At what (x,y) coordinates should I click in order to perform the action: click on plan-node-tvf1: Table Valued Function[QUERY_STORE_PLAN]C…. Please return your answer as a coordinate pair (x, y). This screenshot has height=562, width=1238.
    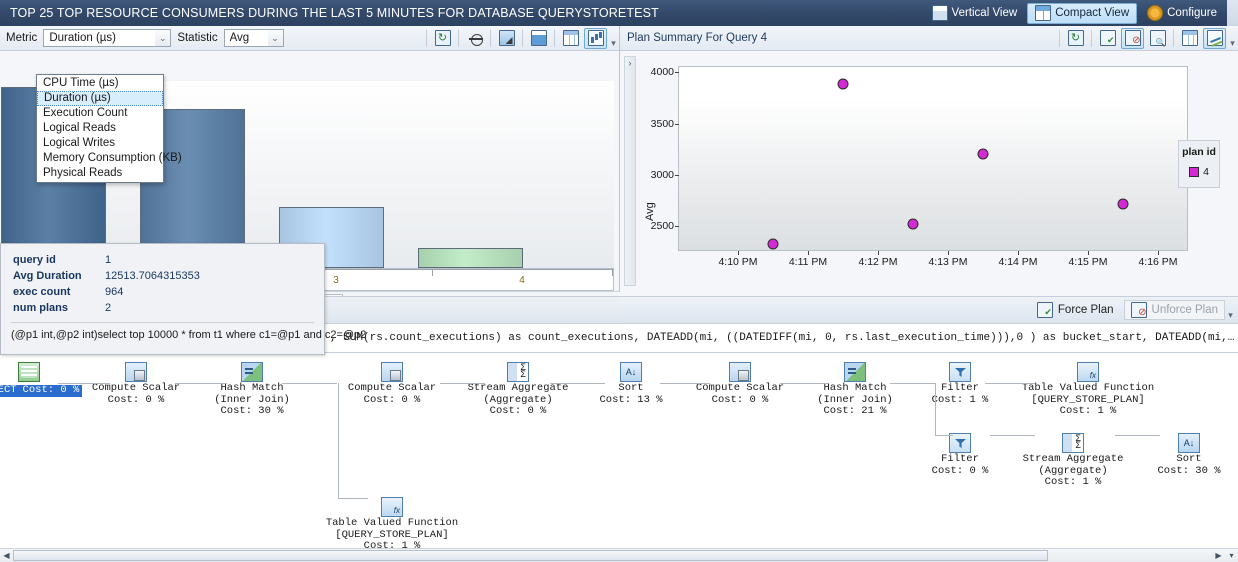
    Looking at the image, I should click on (1088, 390).